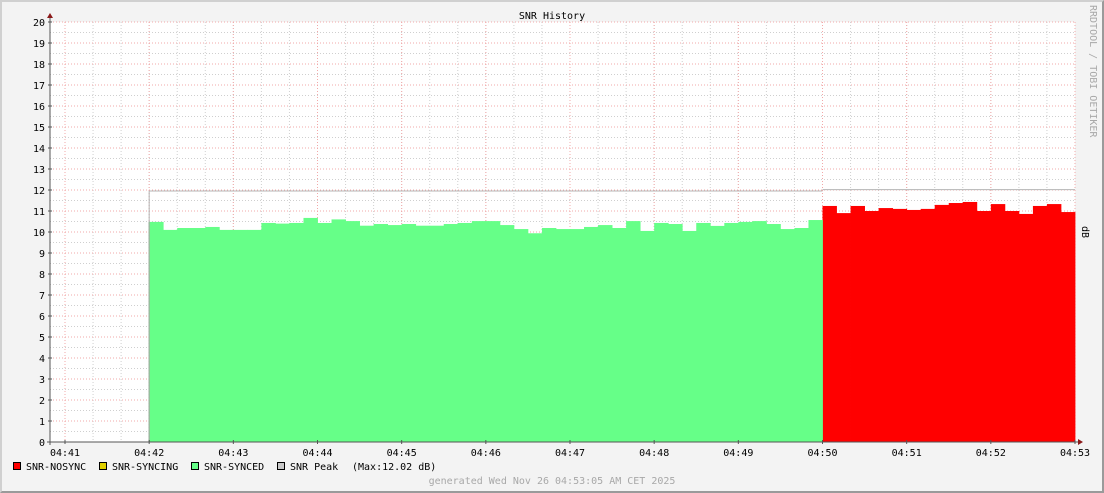 The height and width of the screenshot is (493, 1104). Describe the element at coordinates (1084, 232) in the screenshot. I see `y-axis-label: dB` at that location.